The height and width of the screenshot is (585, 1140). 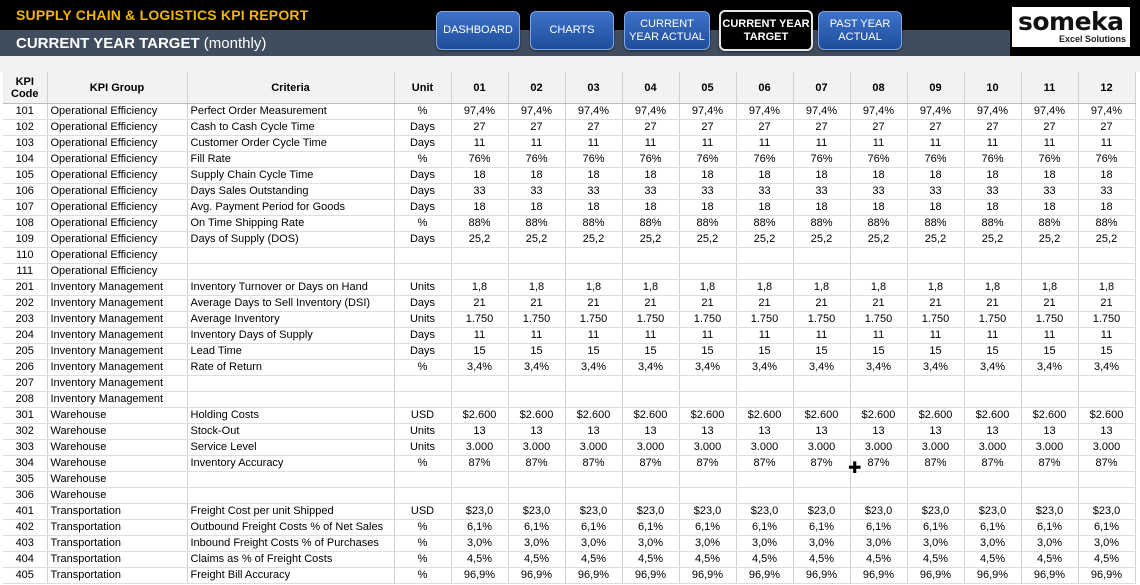 I want to click on month-value-cell: 21, so click(x=822, y=303).